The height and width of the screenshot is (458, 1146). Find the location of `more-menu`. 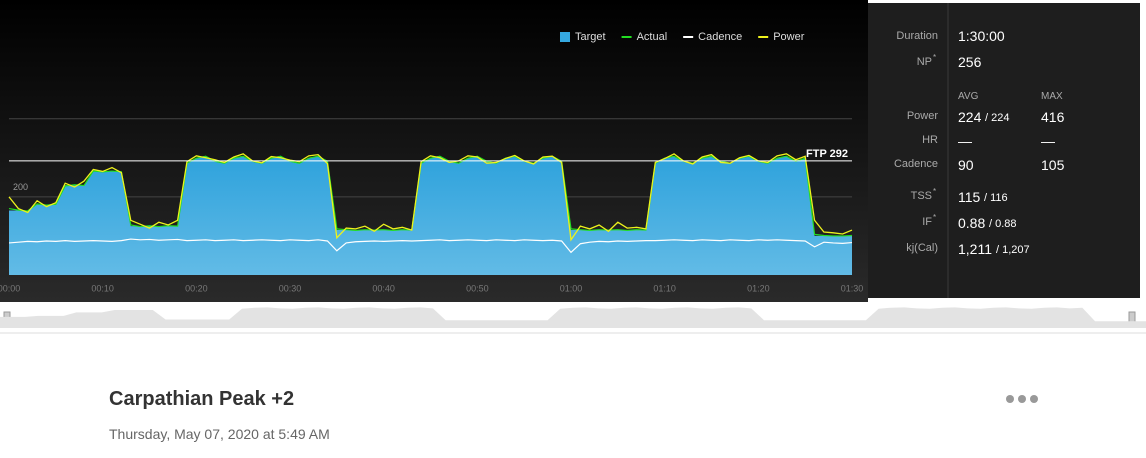

more-menu is located at coordinates (1024, 399).